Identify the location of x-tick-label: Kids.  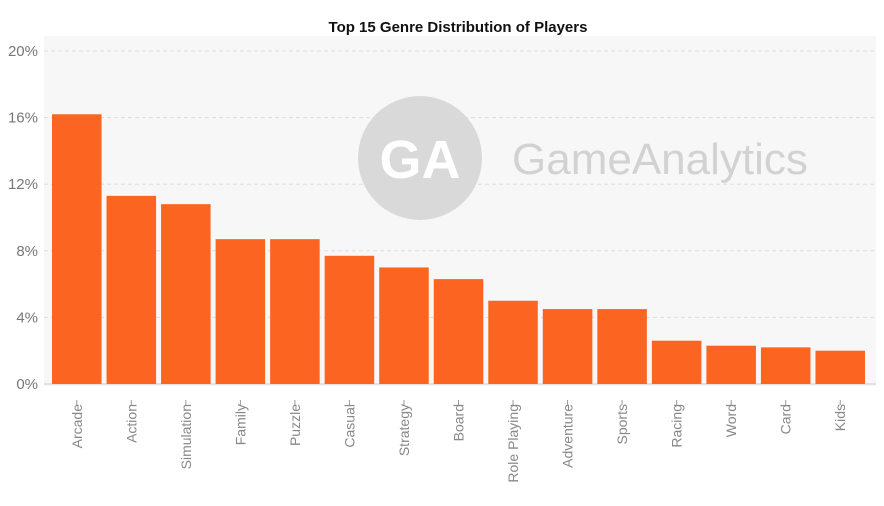
(840, 417).